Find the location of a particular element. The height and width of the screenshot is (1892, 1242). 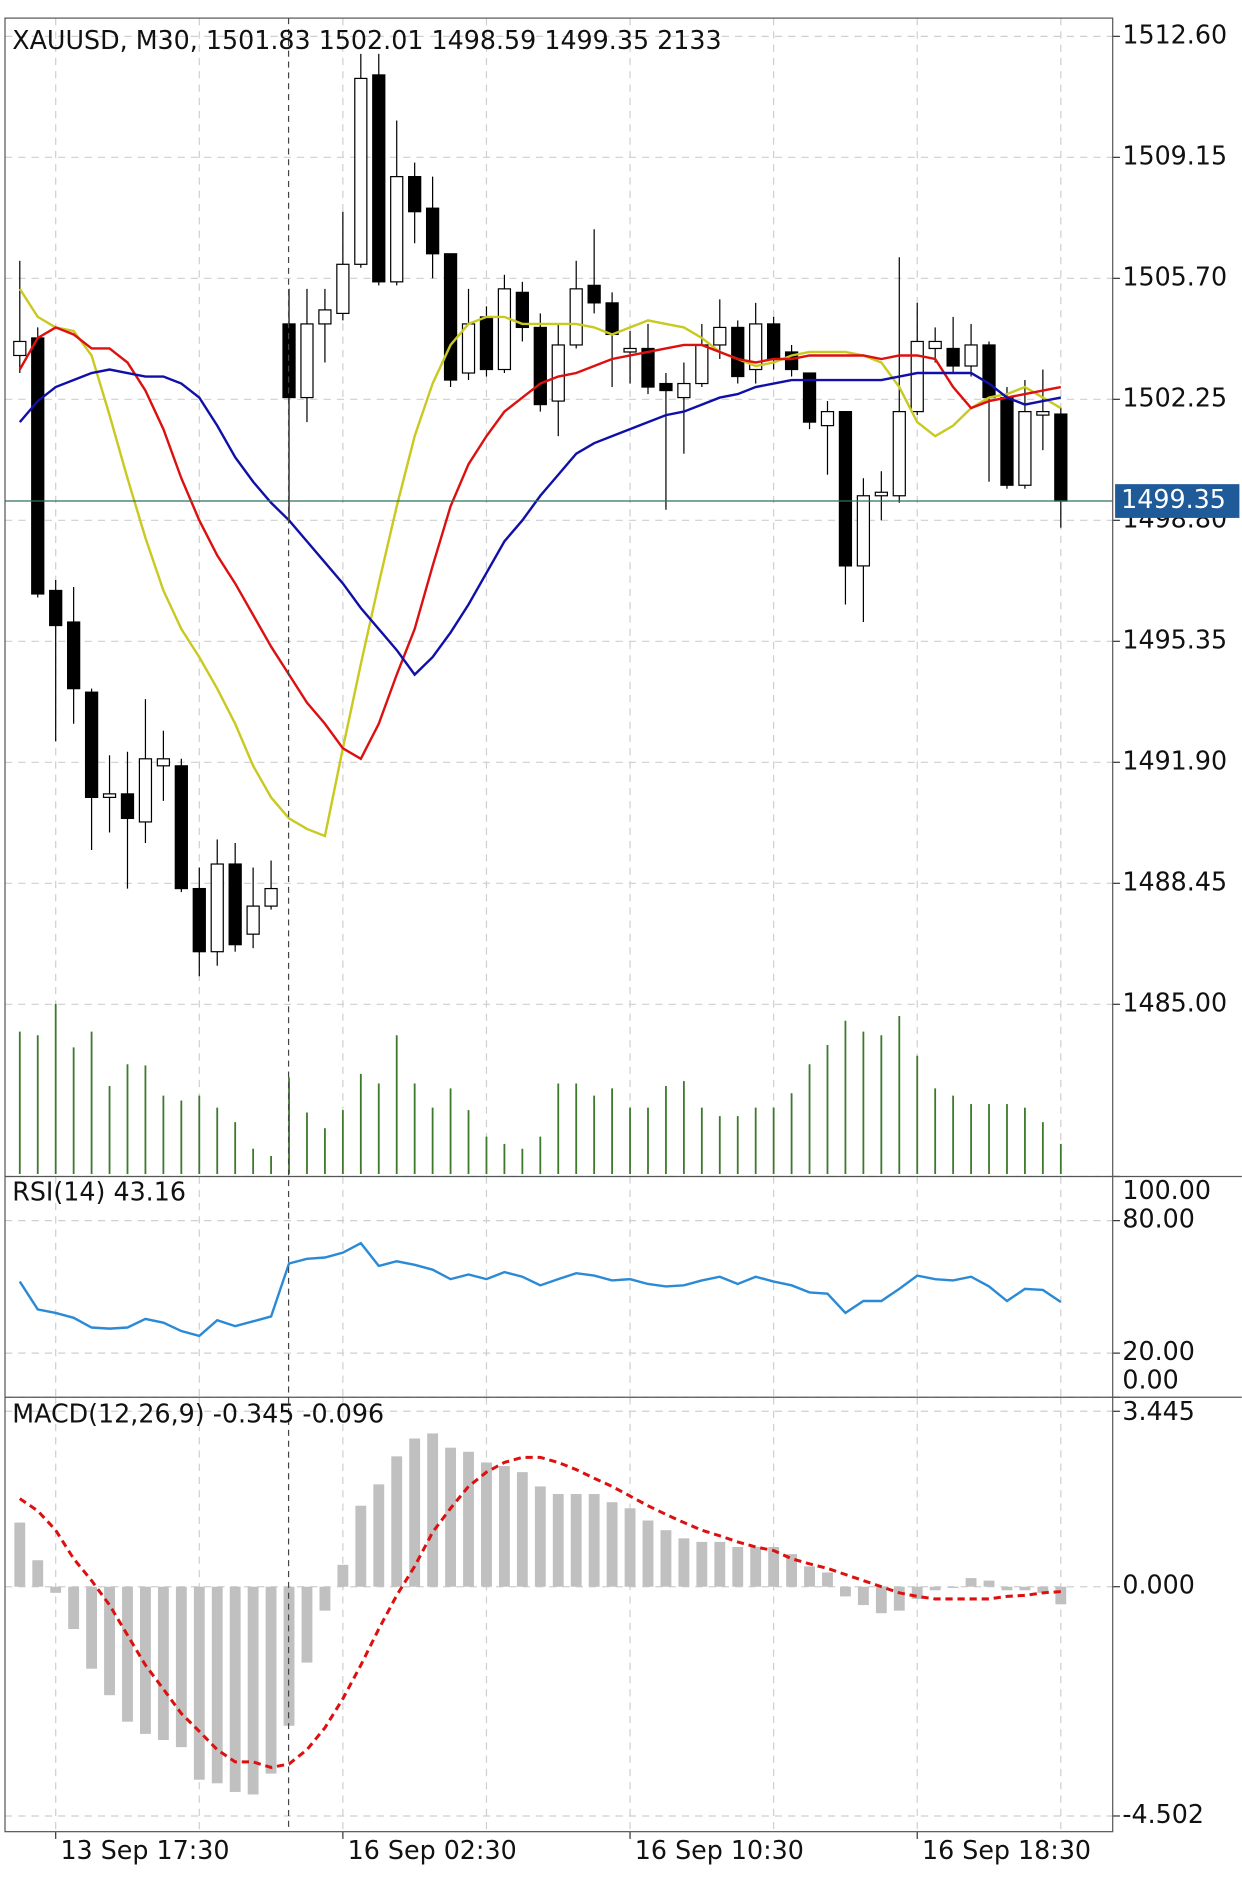

macd-header: MACD(12,26,9) -0.345 -0.096 is located at coordinates (198, 1413).